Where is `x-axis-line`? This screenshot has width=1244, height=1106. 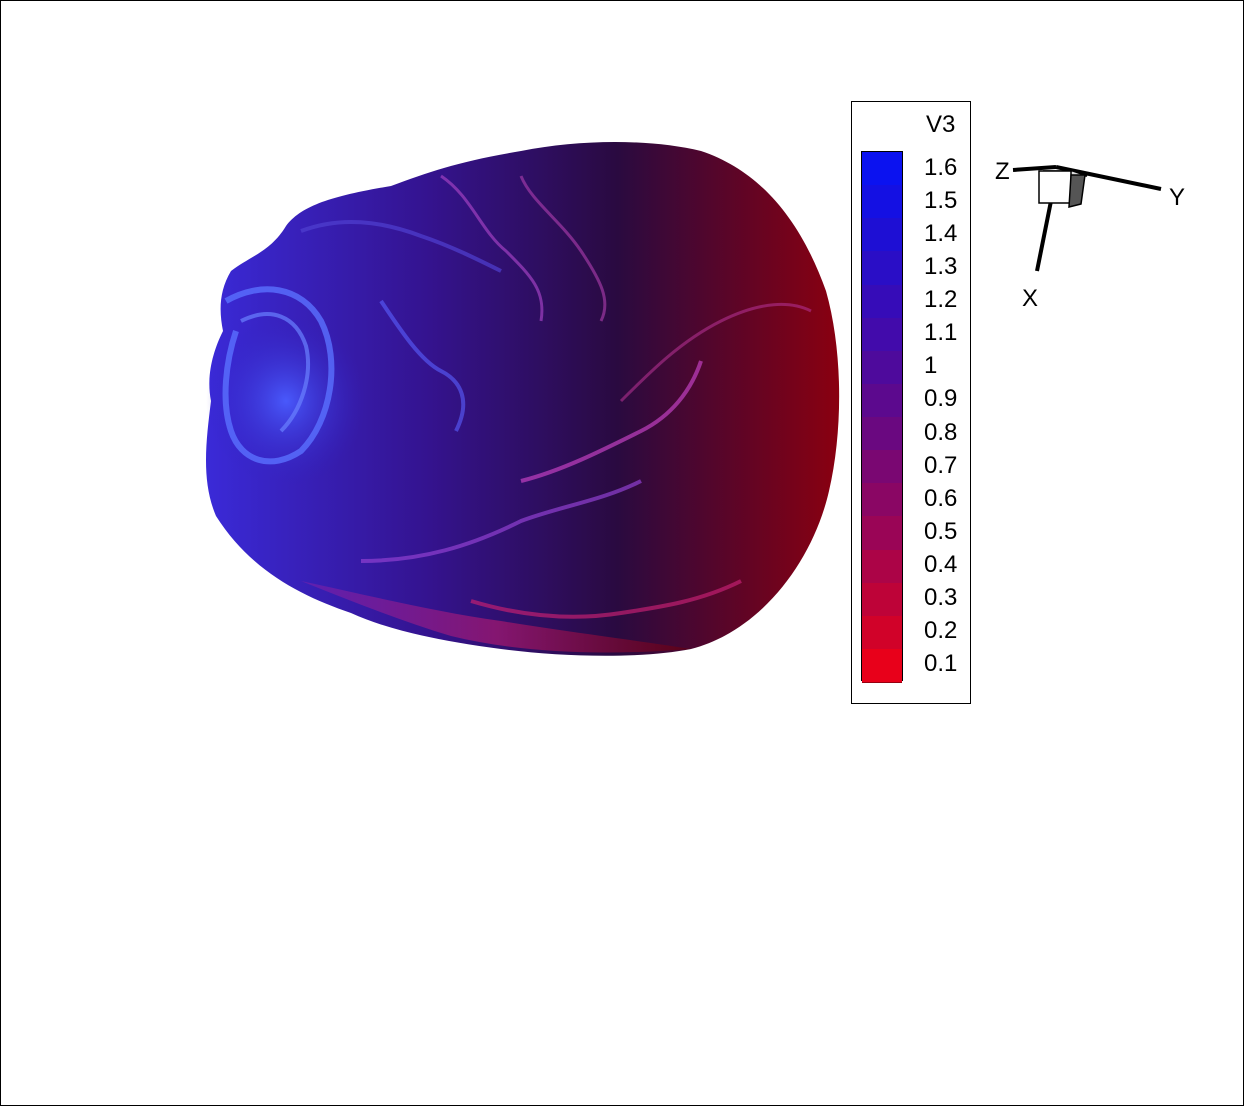 x-axis-line is located at coordinates (1044, 236).